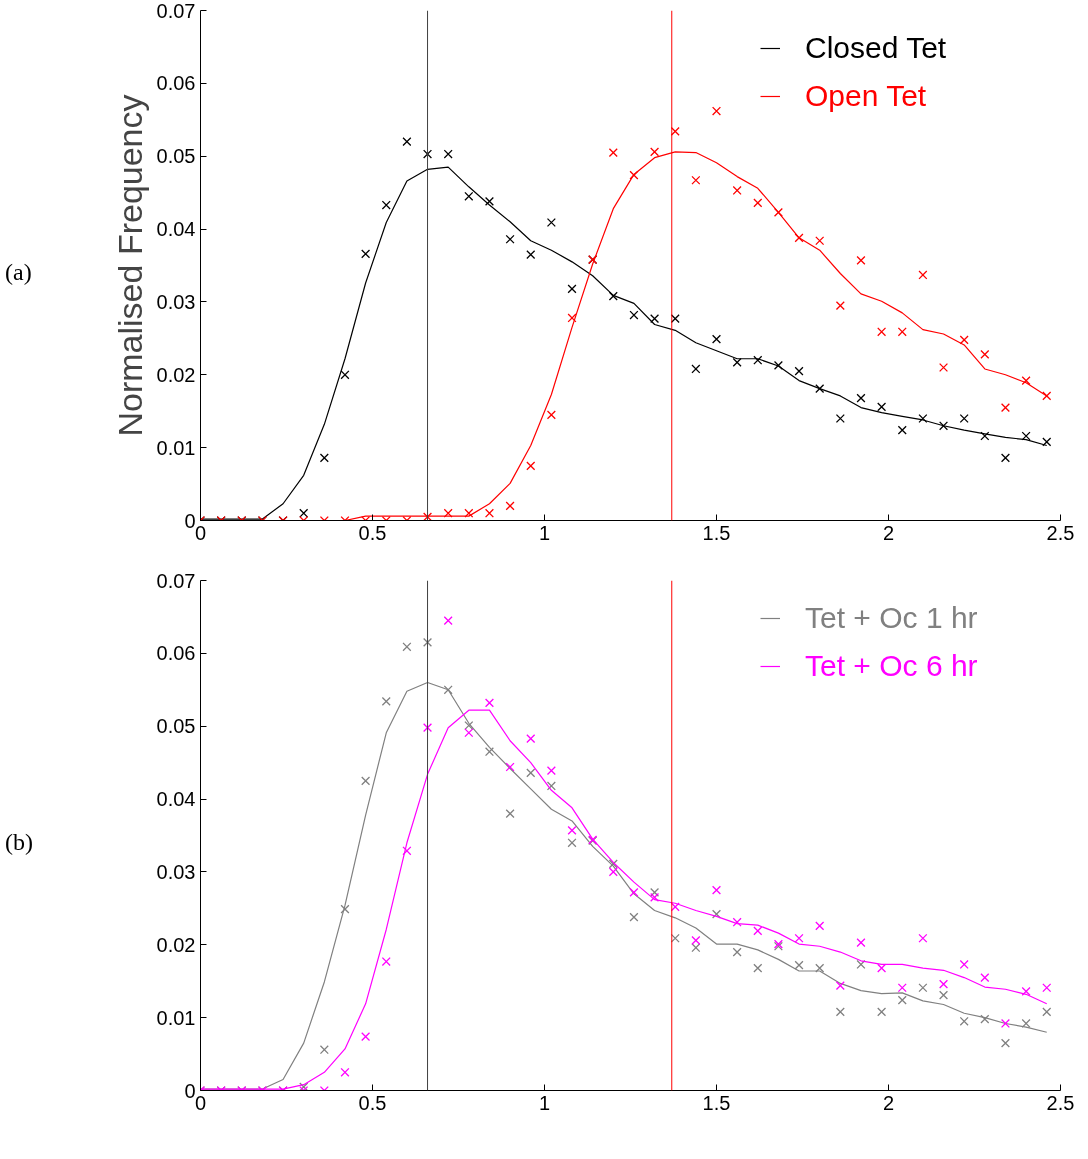 This screenshot has height=1159, width=1088. I want to click on legend-label: Closed Tet, so click(876, 48).